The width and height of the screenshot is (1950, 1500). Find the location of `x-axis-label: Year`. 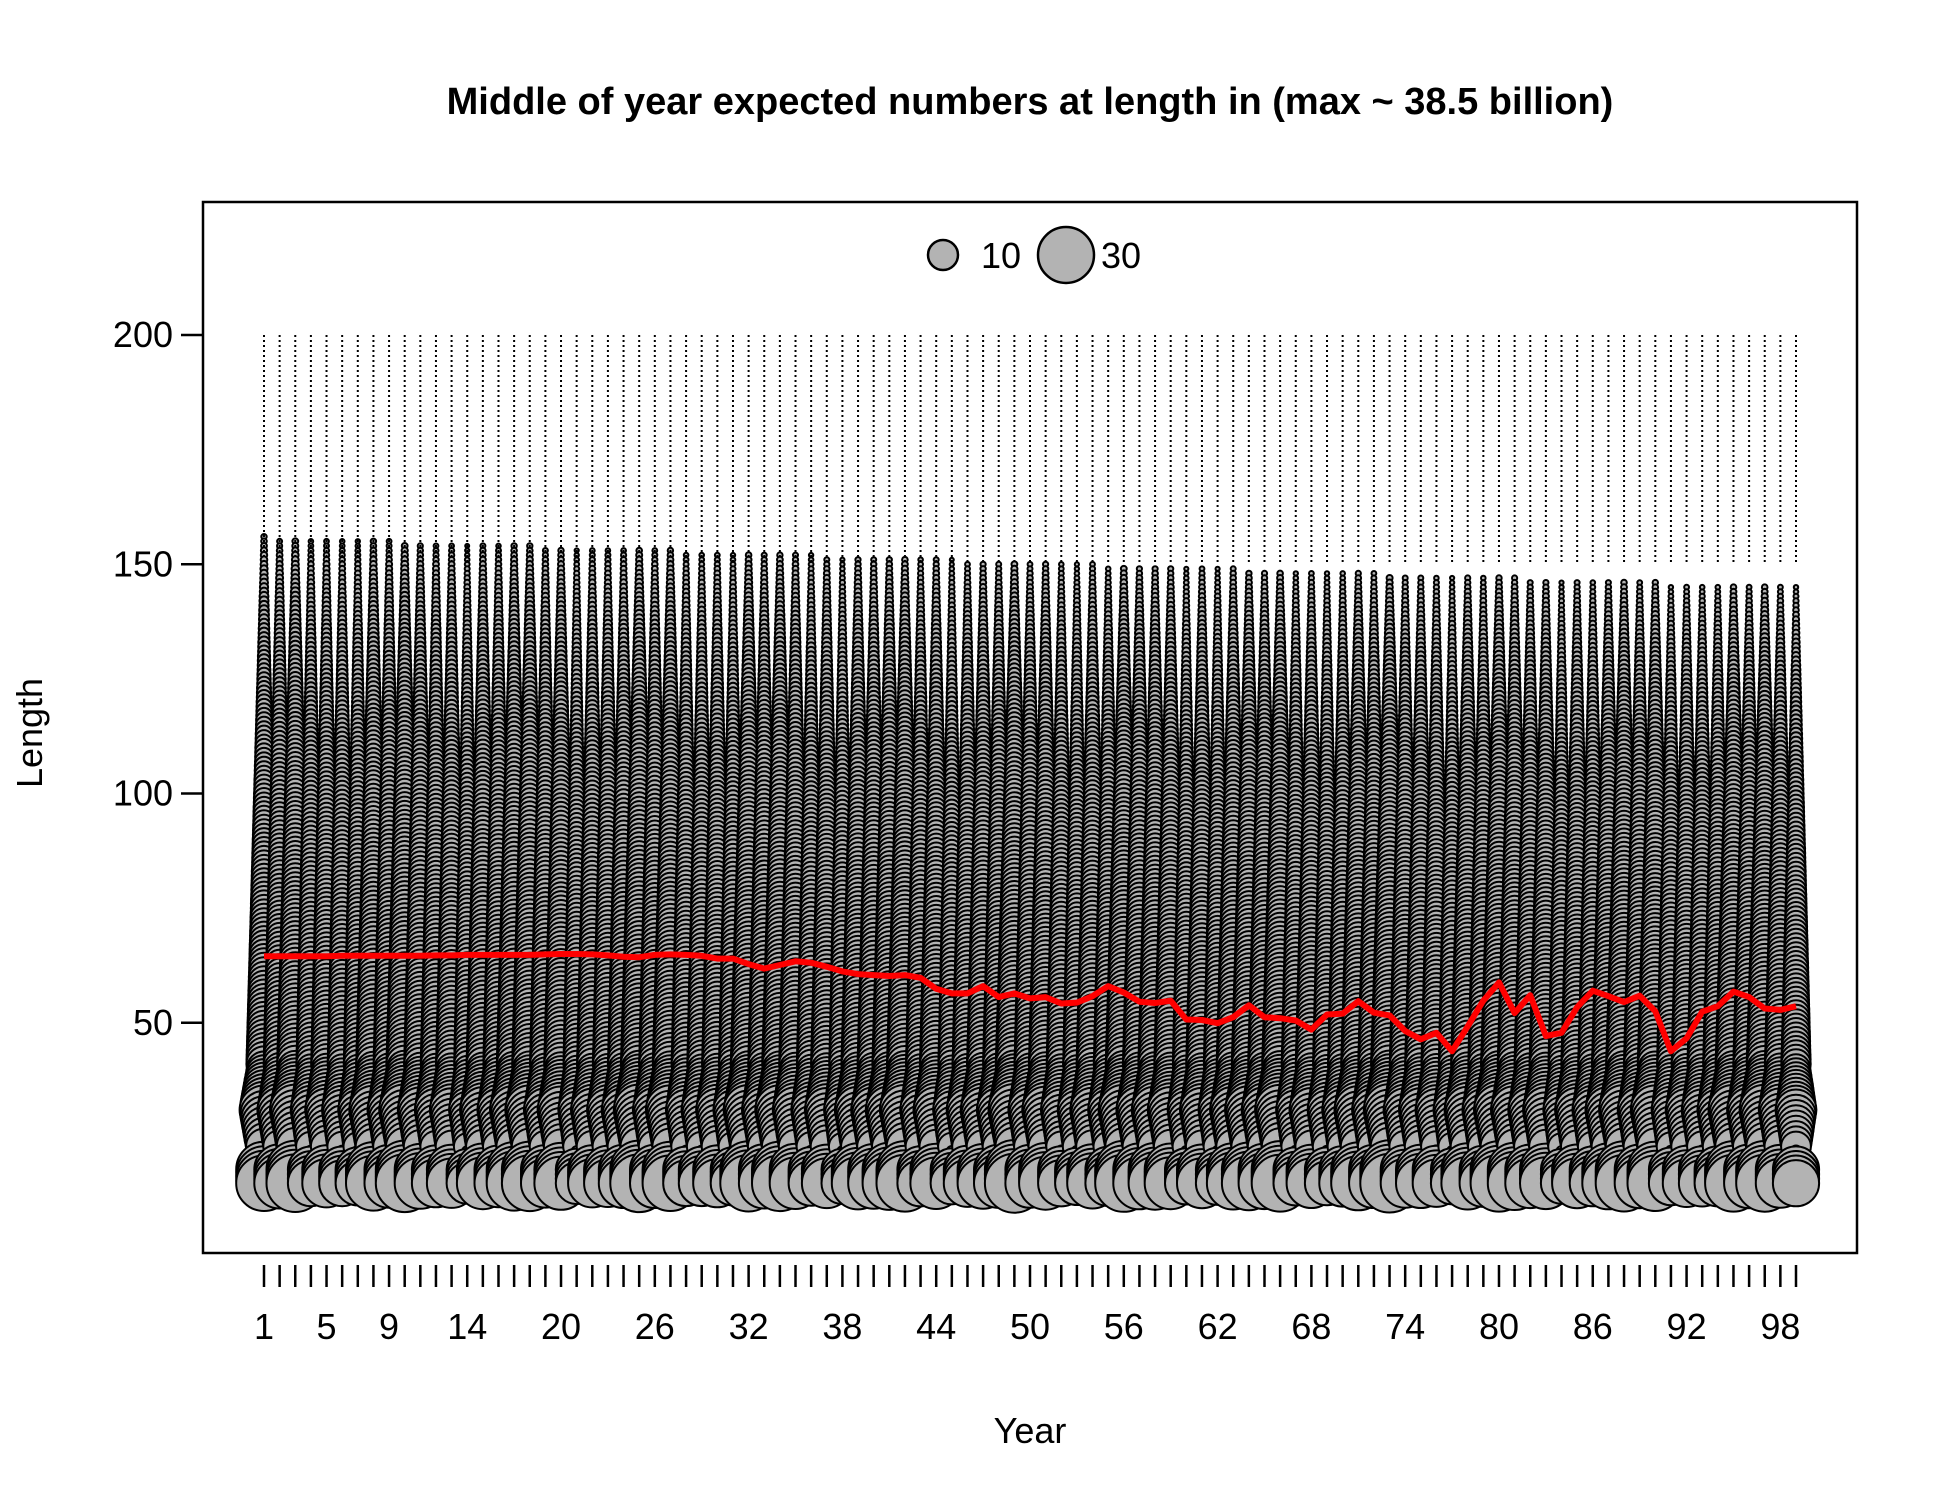

x-axis-label: Year is located at coordinates (1030, 1430).